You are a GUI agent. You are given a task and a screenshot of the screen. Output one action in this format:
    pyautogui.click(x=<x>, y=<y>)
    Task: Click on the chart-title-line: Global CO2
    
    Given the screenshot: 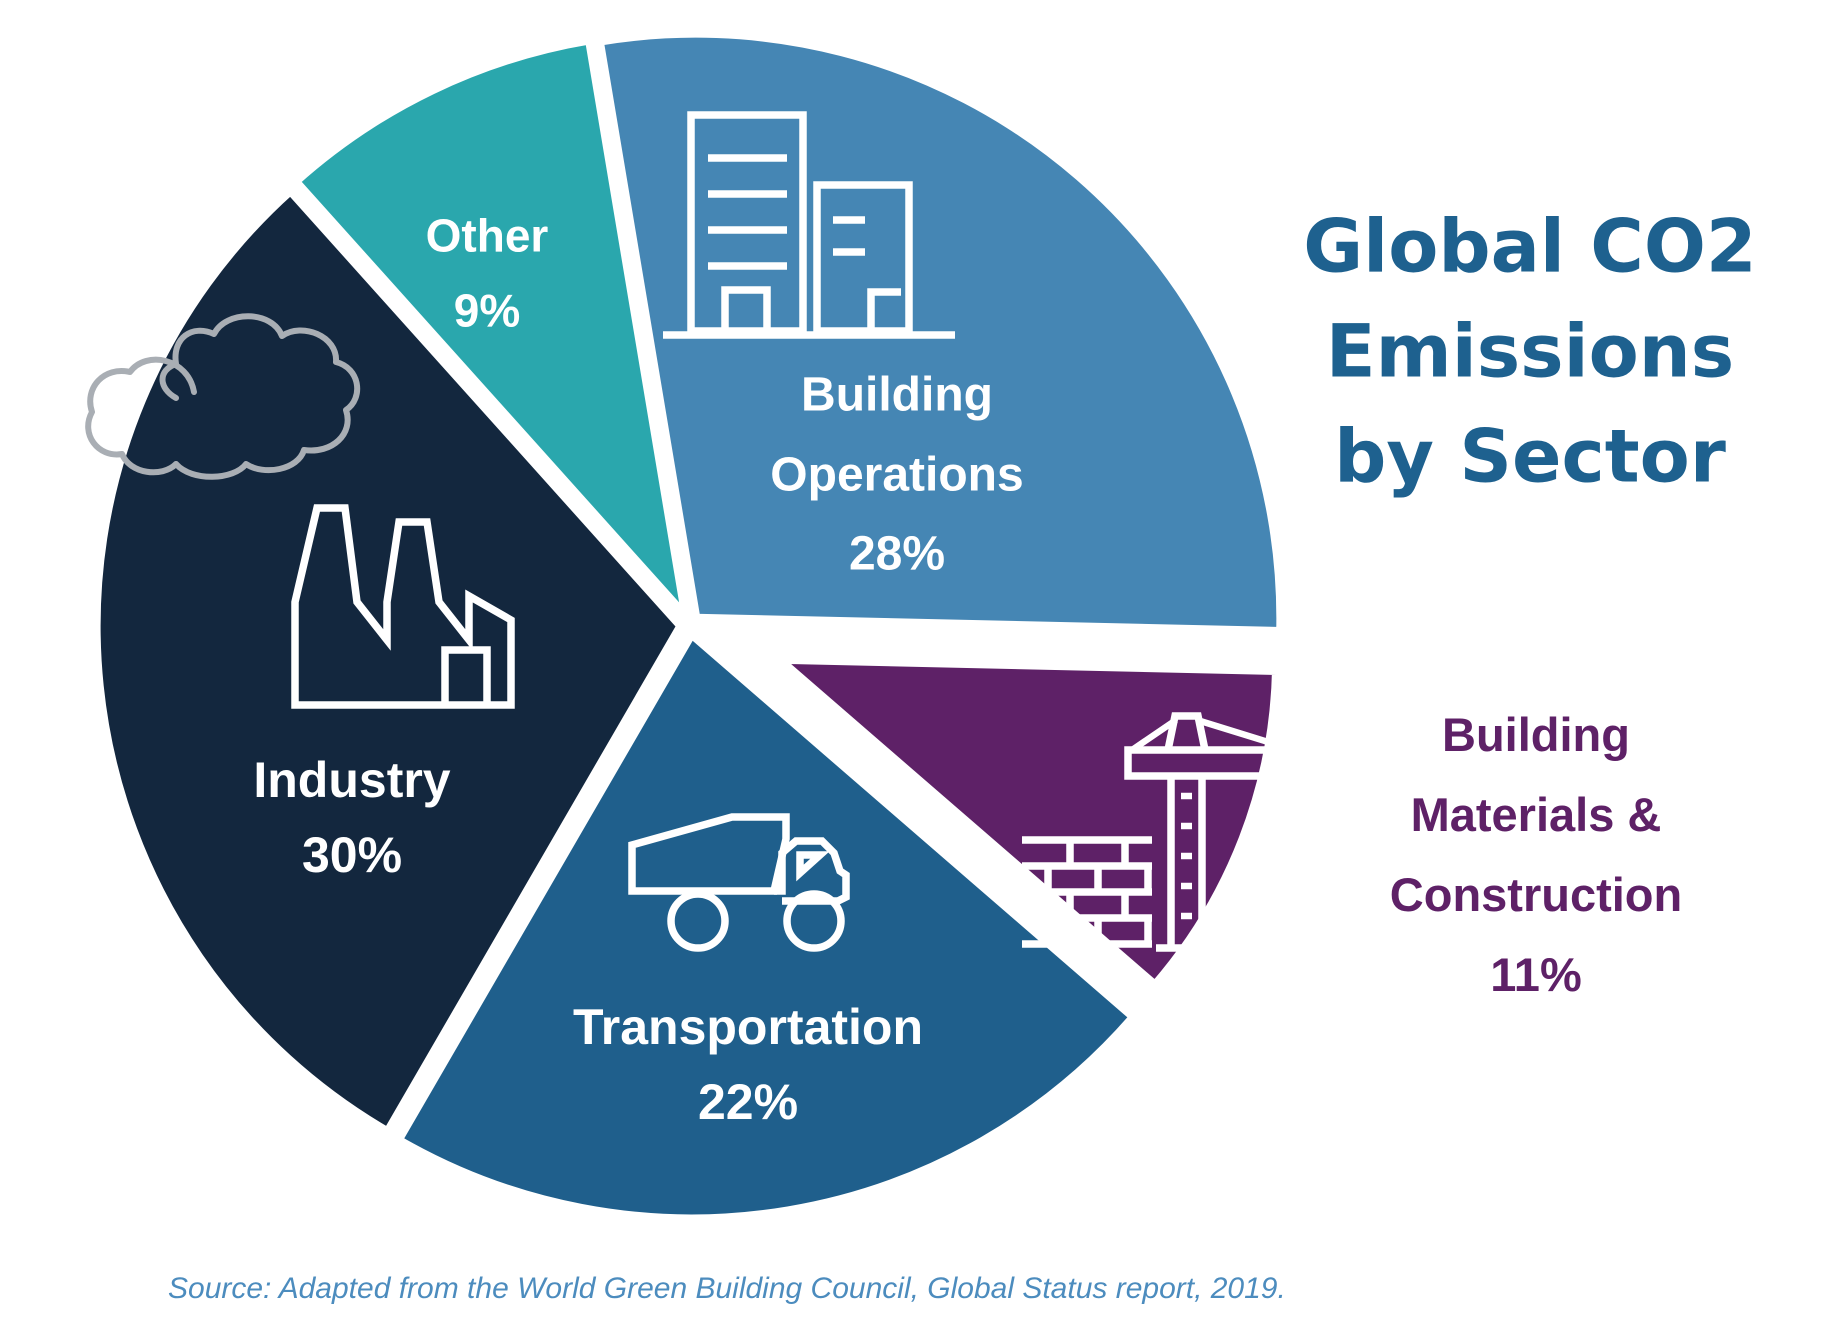 What is the action you would take?
    pyautogui.click(x=1530, y=247)
    